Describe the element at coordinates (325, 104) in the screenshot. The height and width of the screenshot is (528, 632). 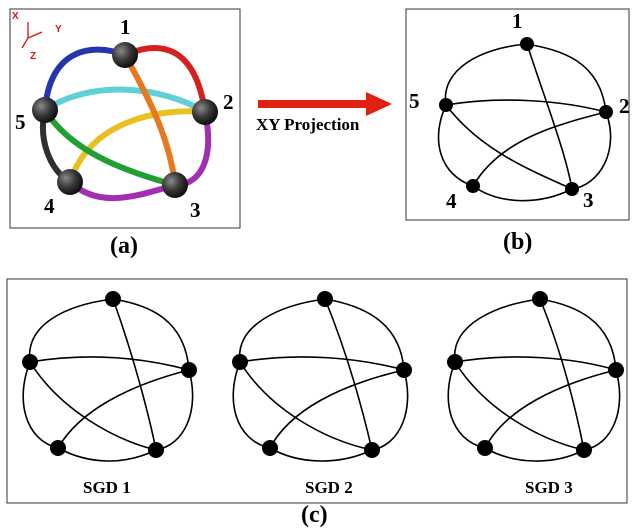
I see `projection-arrow` at that location.